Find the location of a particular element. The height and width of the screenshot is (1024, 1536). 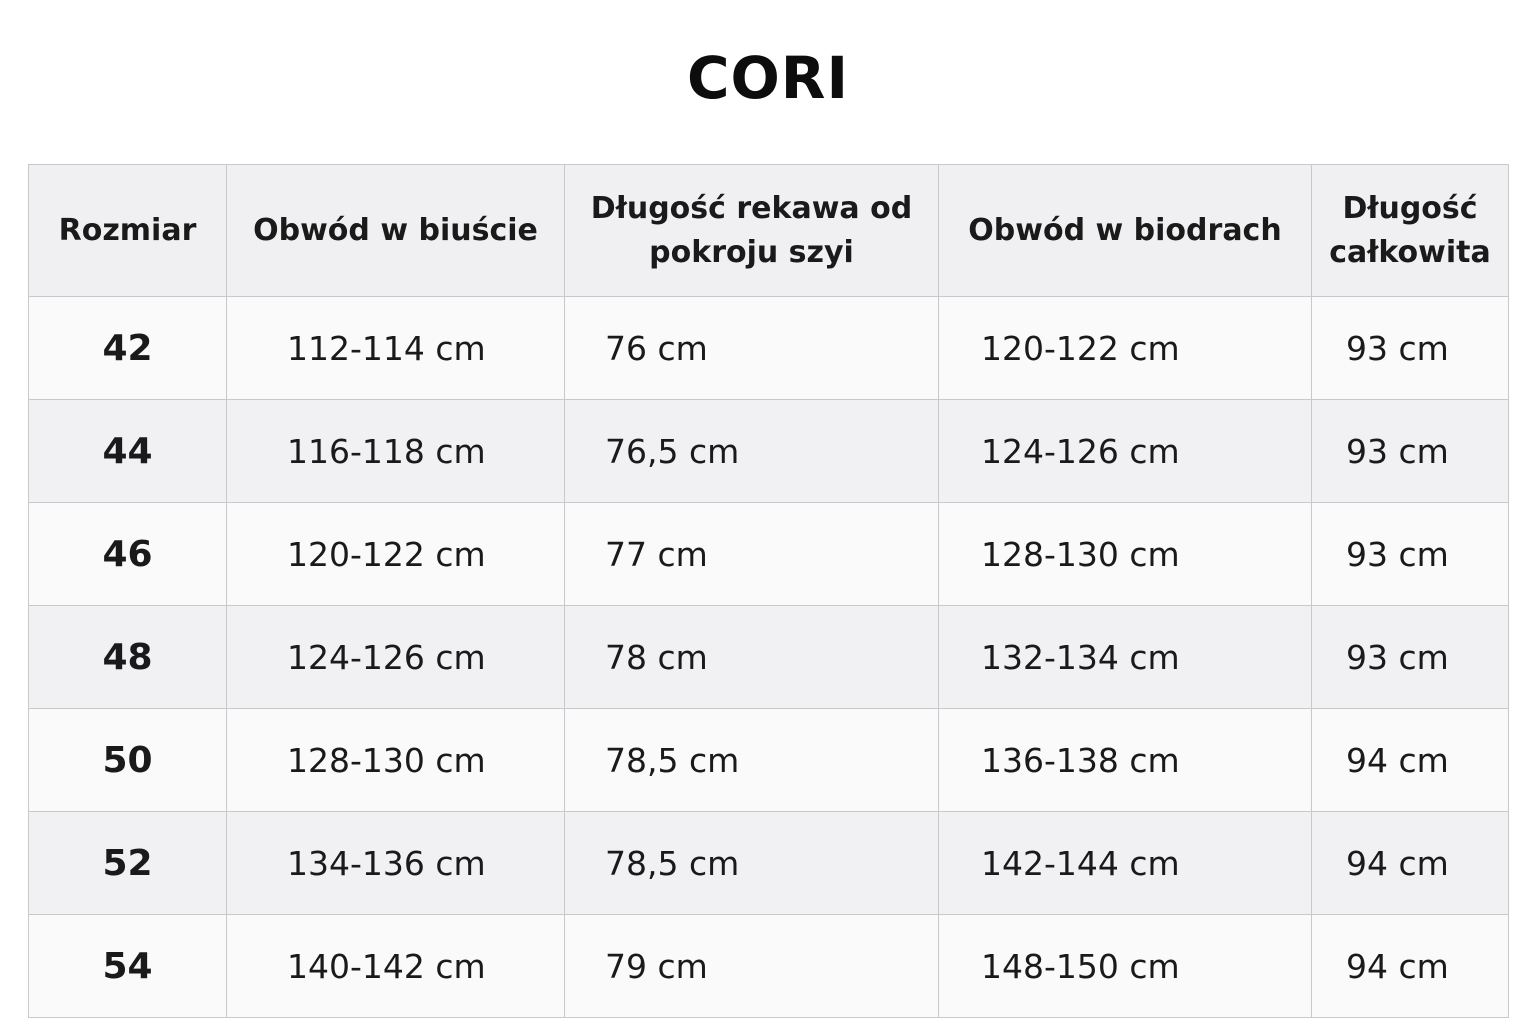

cell-bust: 116-118 cm is located at coordinates (395, 451).